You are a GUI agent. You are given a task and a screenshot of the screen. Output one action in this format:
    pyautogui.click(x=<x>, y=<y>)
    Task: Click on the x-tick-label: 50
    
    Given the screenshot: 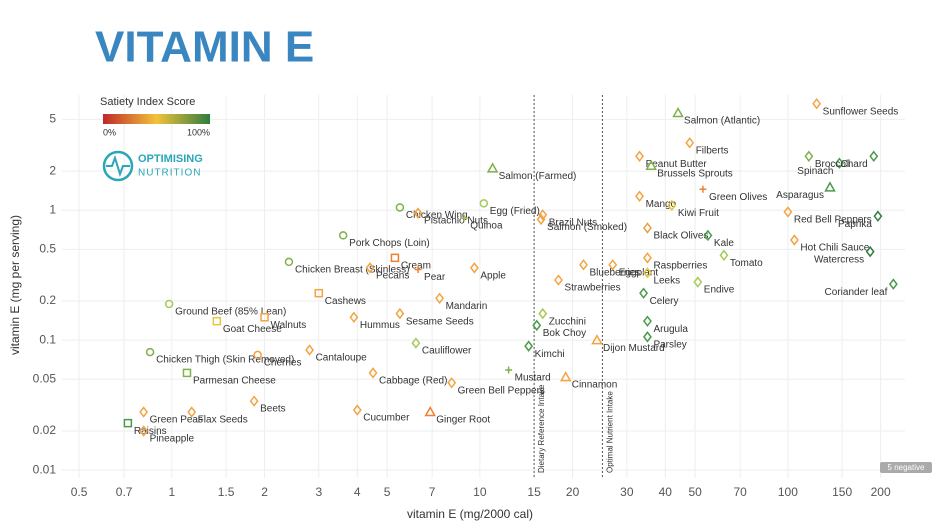 What is the action you would take?
    pyautogui.click(x=695, y=492)
    